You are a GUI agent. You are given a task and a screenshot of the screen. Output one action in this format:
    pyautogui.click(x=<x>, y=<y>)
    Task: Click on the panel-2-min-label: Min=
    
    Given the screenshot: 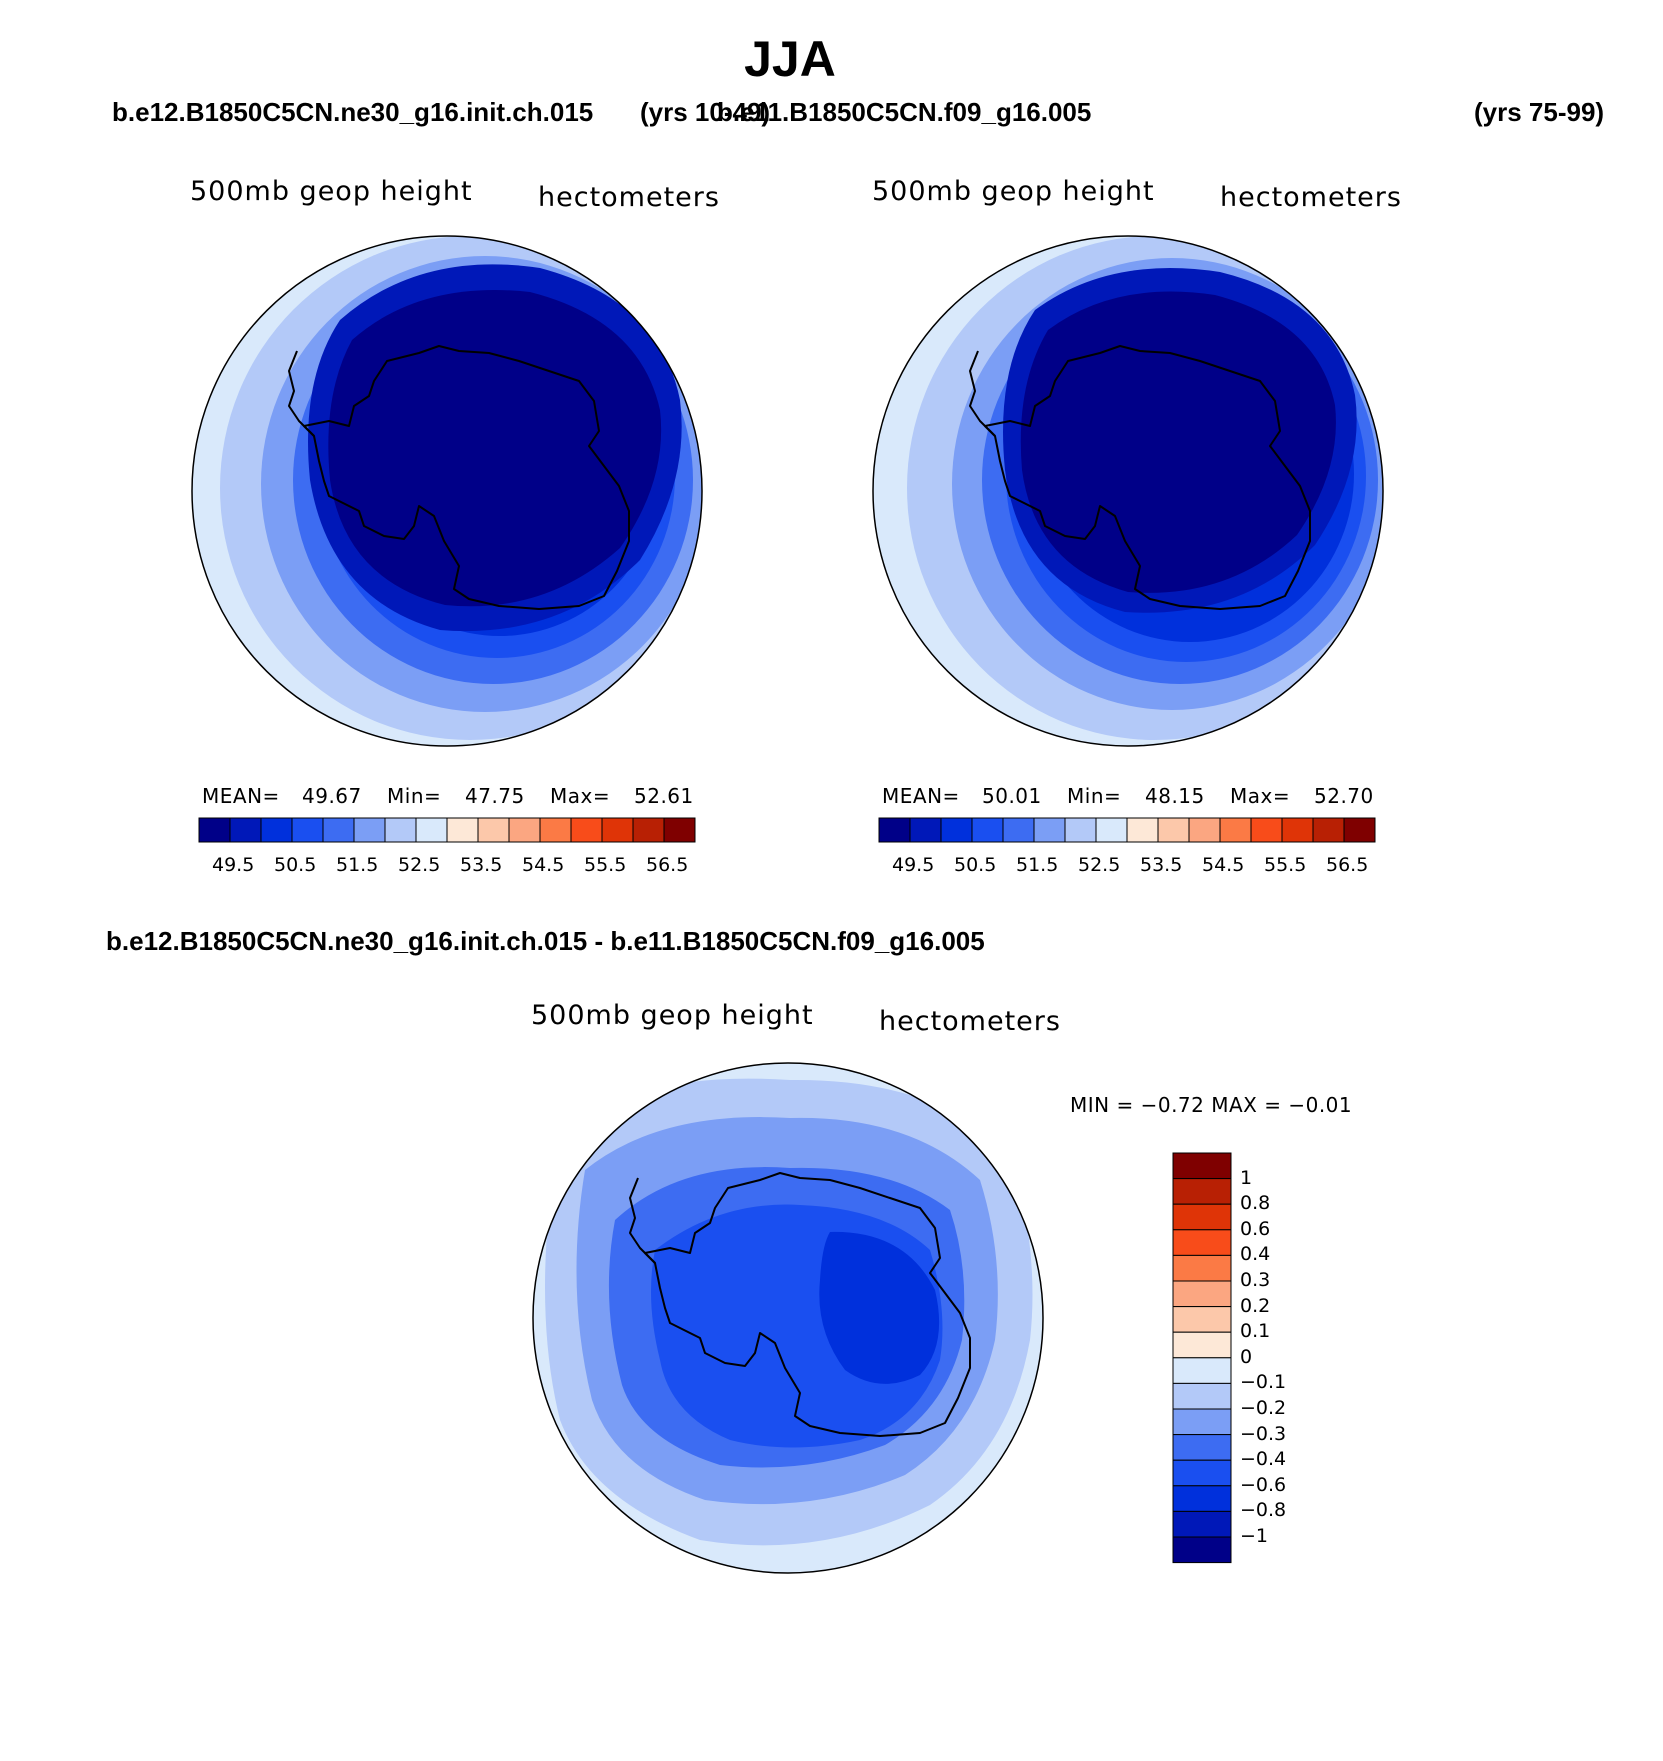 What is the action you would take?
    pyautogui.click(x=1094, y=796)
    